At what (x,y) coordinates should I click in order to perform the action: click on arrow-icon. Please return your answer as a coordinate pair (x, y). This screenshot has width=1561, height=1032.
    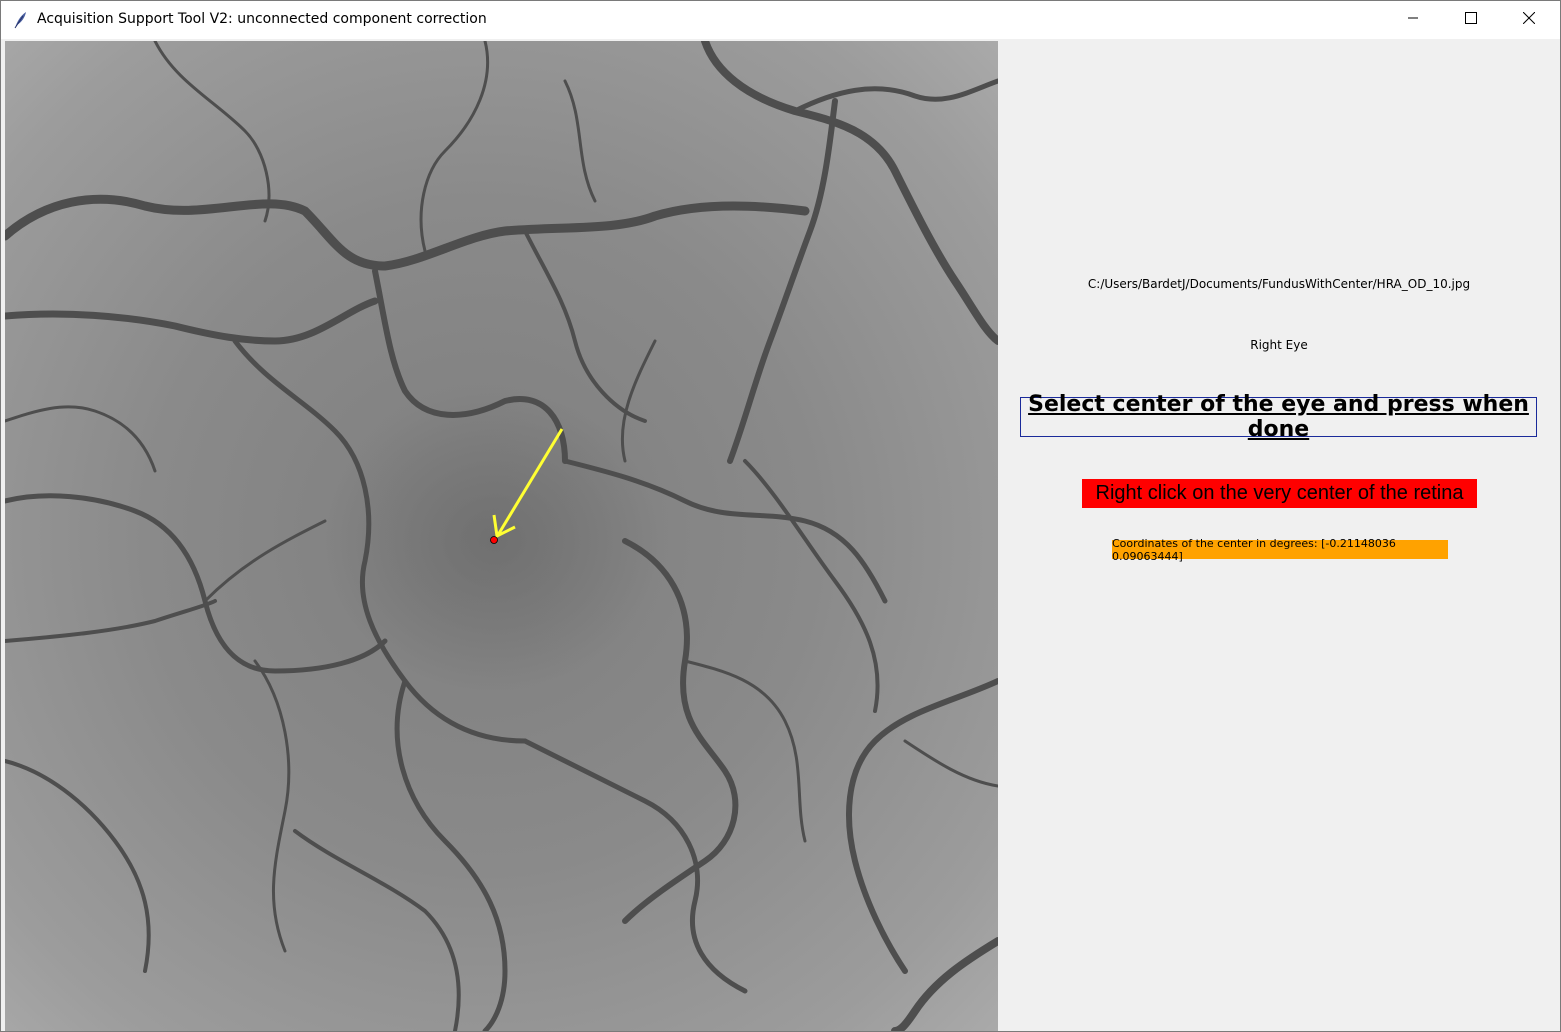
    Looking at the image, I should click on (530, 482).